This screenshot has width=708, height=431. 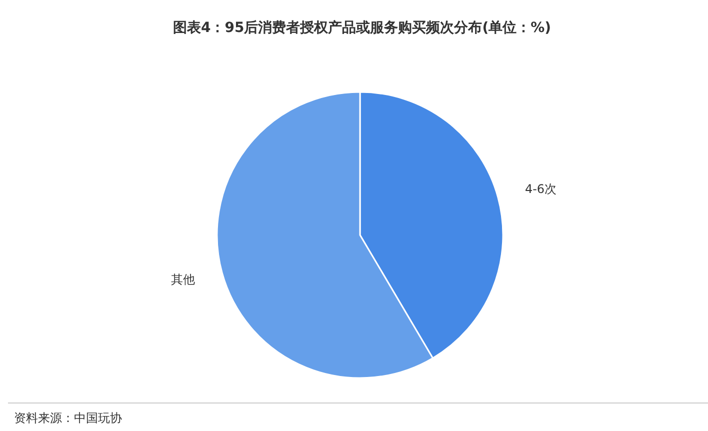 I want to click on chart-title: 图表4：95后消费者授权产品或服务购买频次分布(单位：%), so click(x=362, y=27).